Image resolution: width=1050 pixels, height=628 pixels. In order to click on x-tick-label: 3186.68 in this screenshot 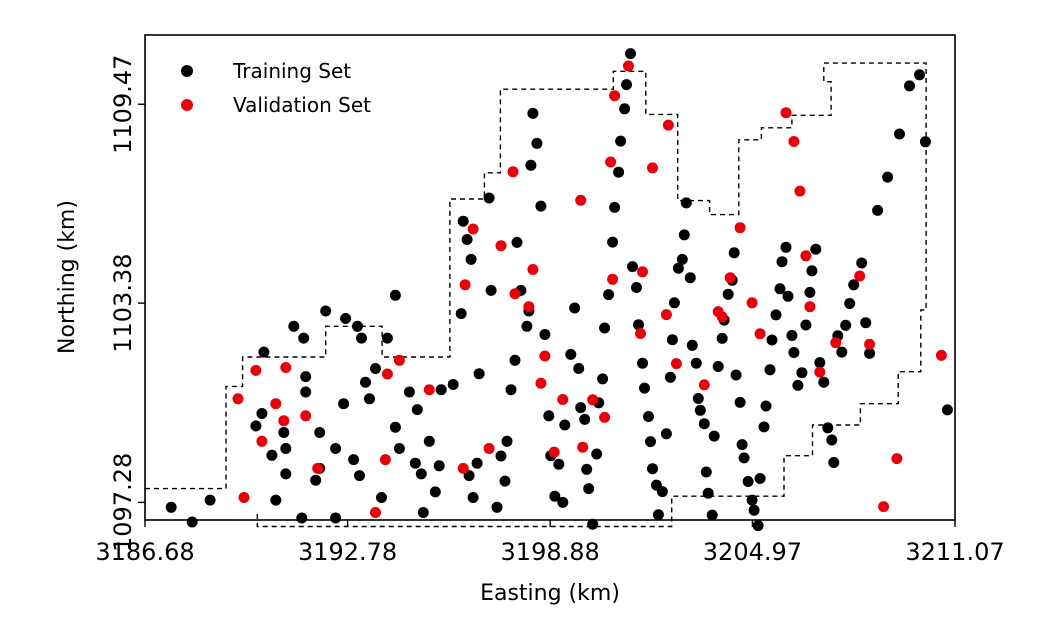, I will do `click(144, 552)`.